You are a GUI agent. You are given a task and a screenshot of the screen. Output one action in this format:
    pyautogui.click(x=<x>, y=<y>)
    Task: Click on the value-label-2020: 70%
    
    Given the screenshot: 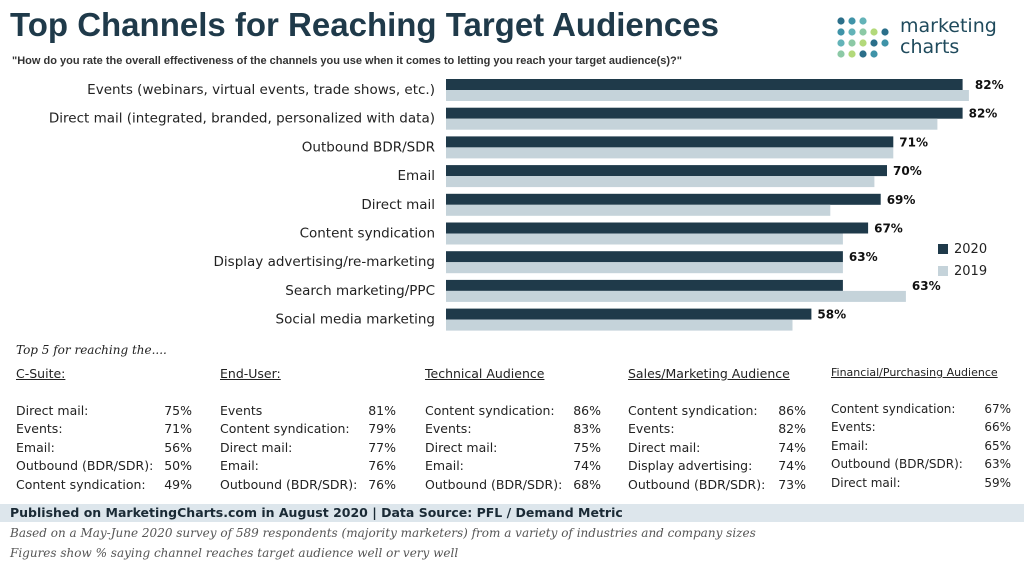 What is the action you would take?
    pyautogui.click(x=907, y=171)
    